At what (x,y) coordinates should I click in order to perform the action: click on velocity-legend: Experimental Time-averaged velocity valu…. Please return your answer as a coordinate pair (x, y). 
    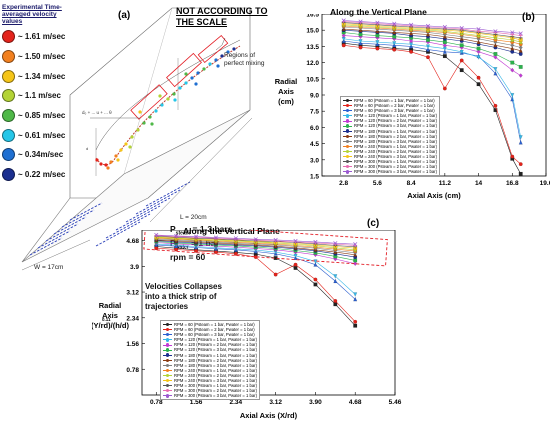
    Looking at the image, I should click on (34, 94).